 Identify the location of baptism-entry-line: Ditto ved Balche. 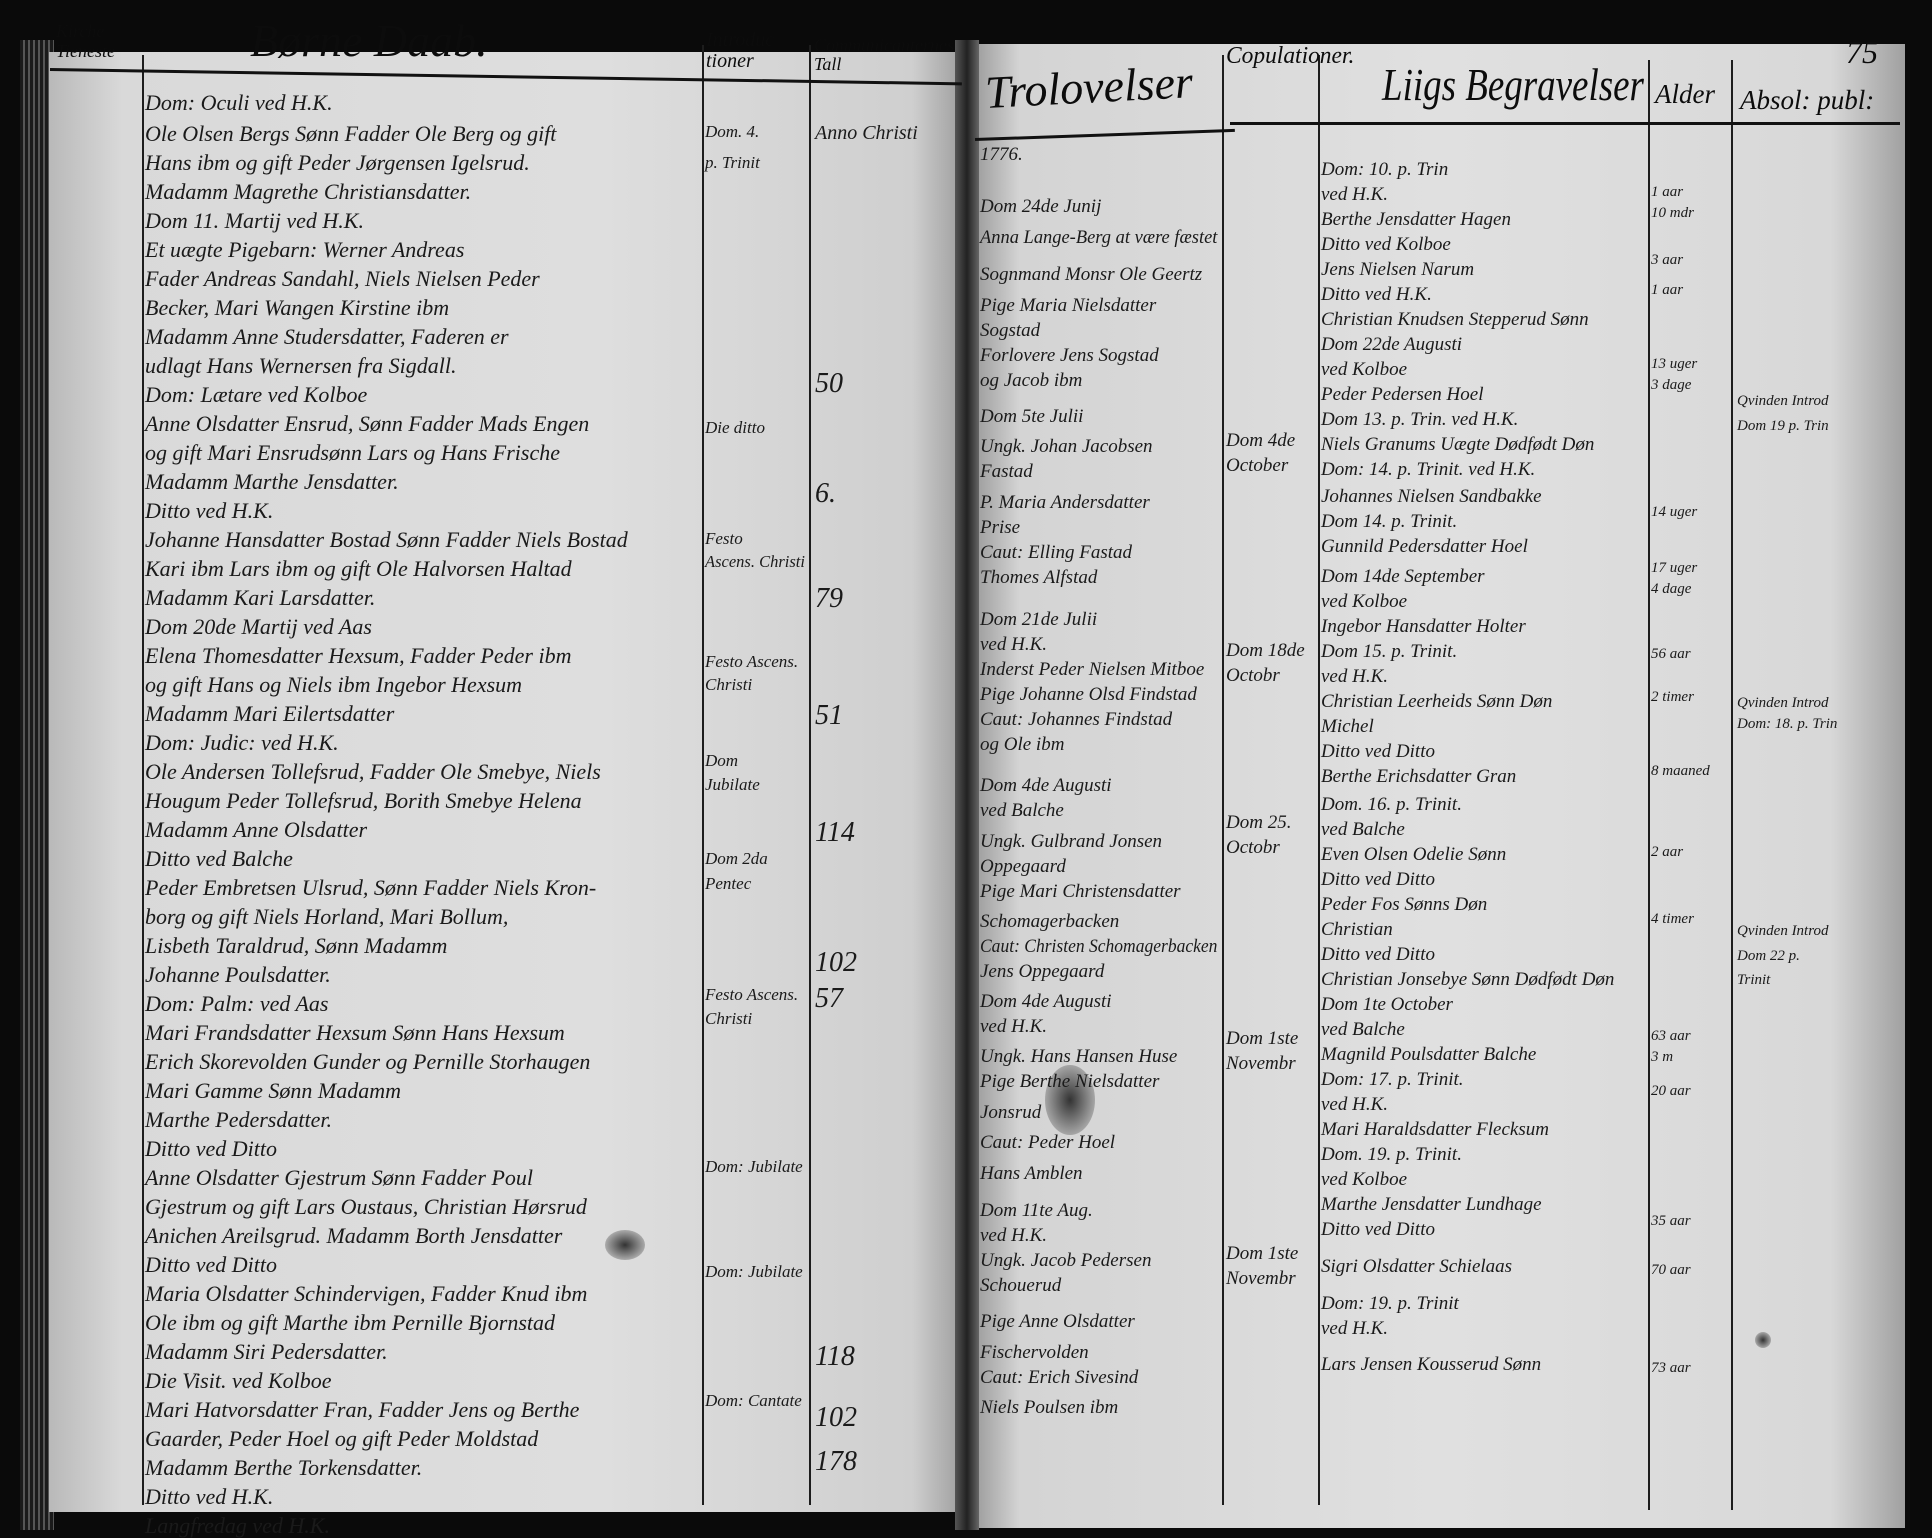
(219, 858).